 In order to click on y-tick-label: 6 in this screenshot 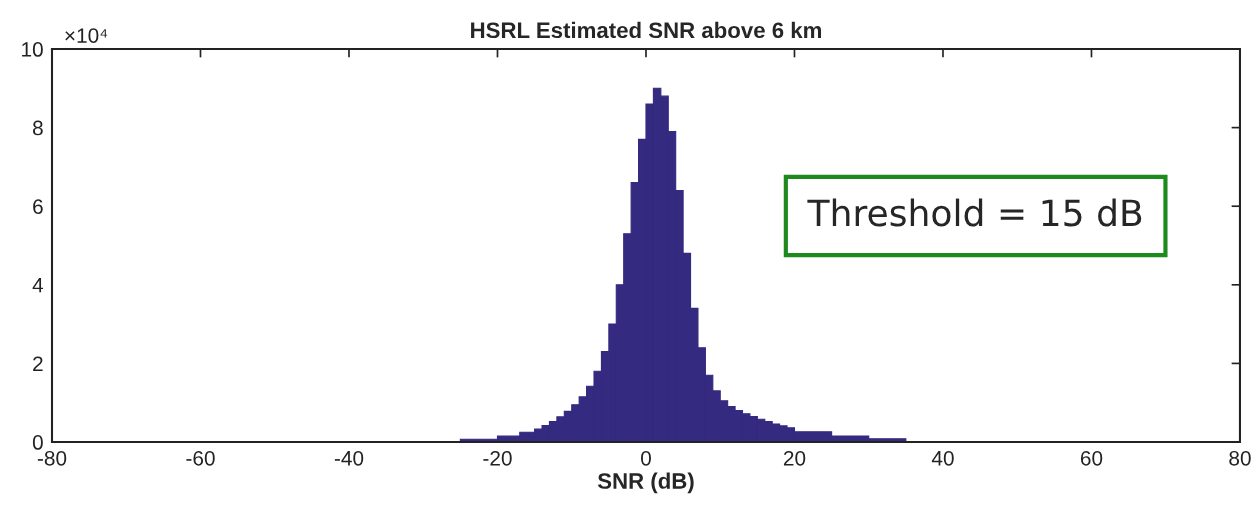, I will do `click(38, 206)`.